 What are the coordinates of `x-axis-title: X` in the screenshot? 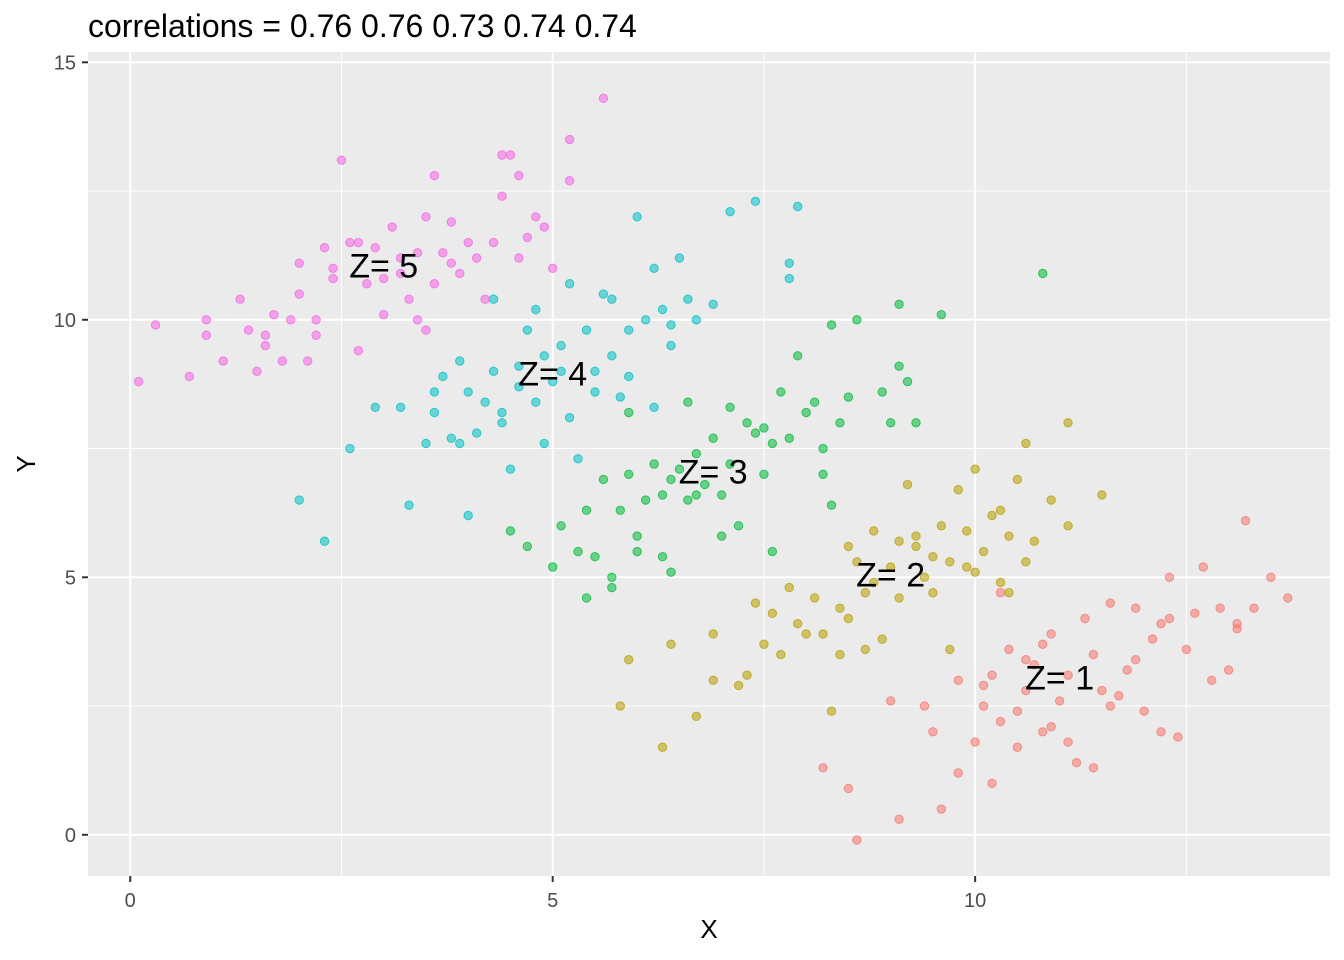 It's located at (708, 929).